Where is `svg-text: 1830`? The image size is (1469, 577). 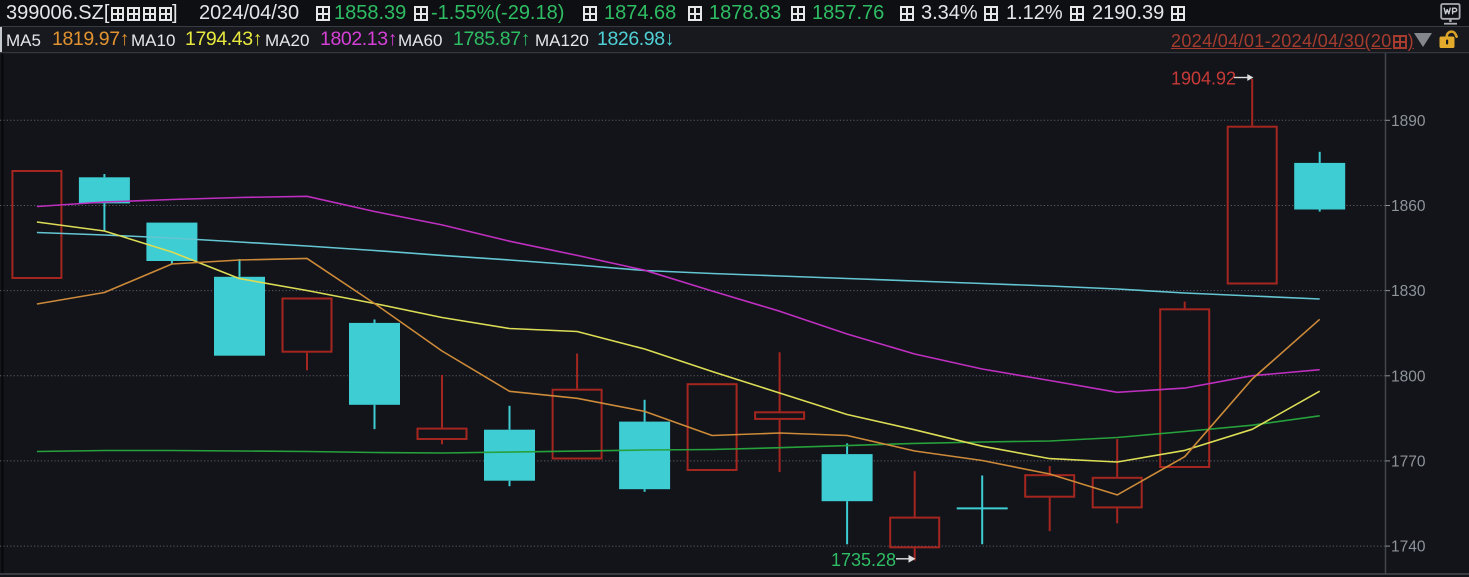 svg-text: 1830 is located at coordinates (1408, 291).